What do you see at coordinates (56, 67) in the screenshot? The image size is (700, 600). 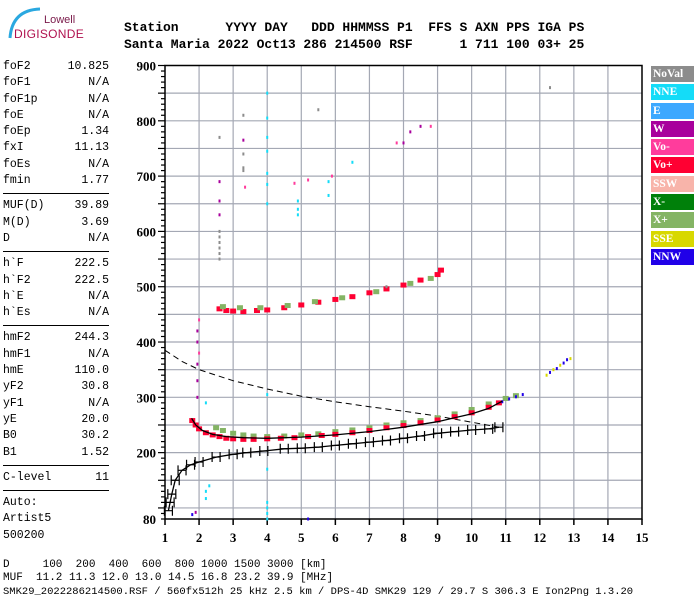 I see `param-row: foF2 10.825` at bounding box center [56, 67].